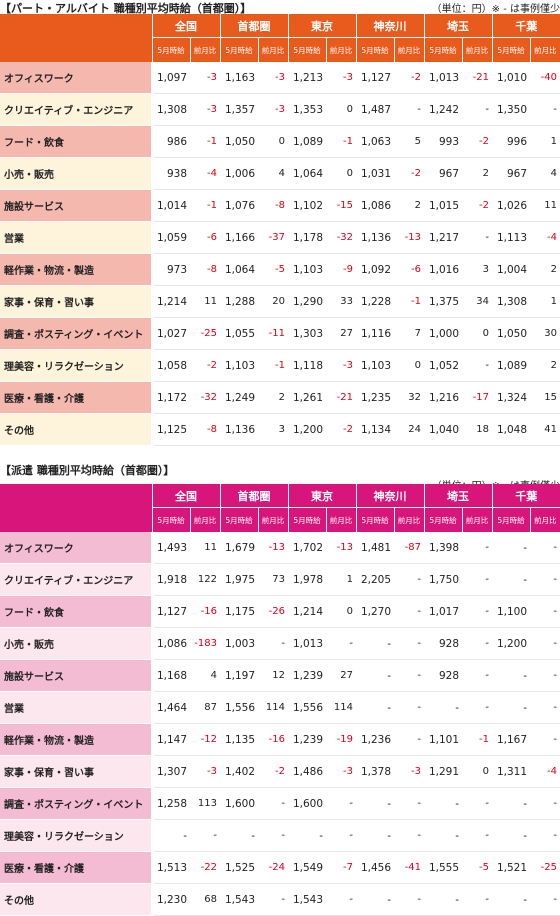 This screenshot has height=916, width=560. I want to click on cell-value: 1,556, so click(239, 707).